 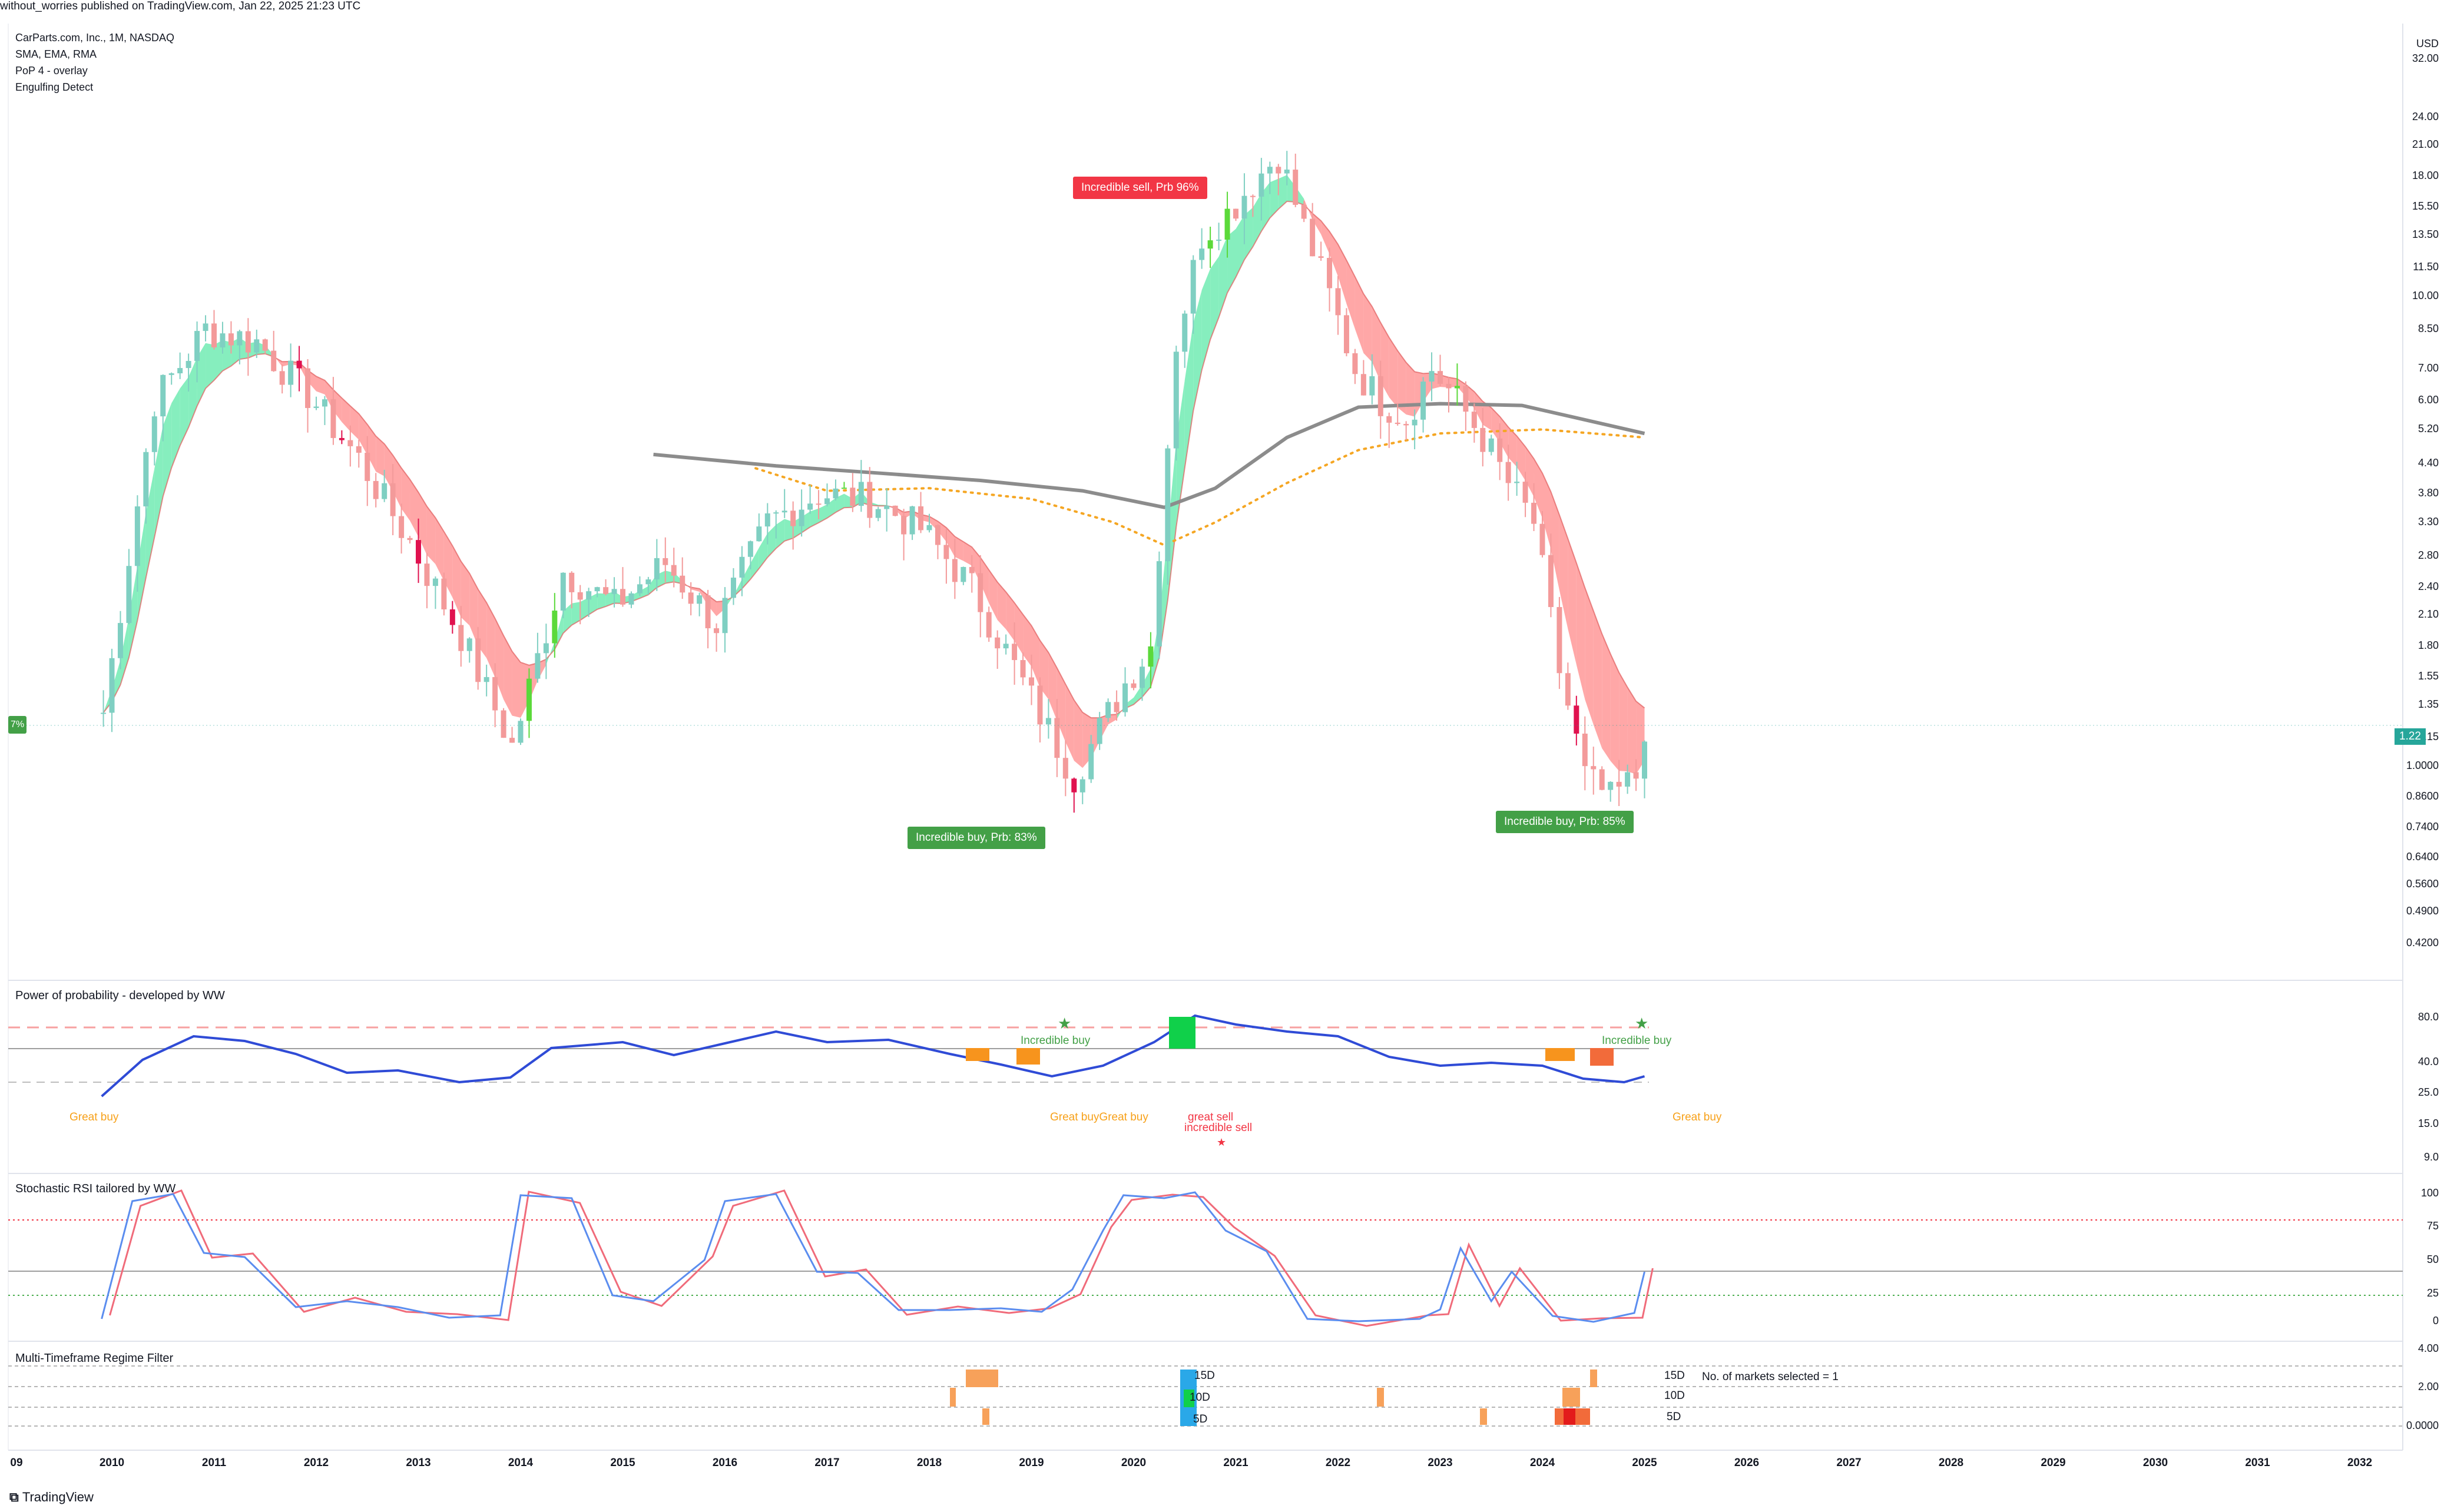 I want to click on incredible-buy-tag-2: Incredible buy, Prb: 85%, so click(x=1565, y=822).